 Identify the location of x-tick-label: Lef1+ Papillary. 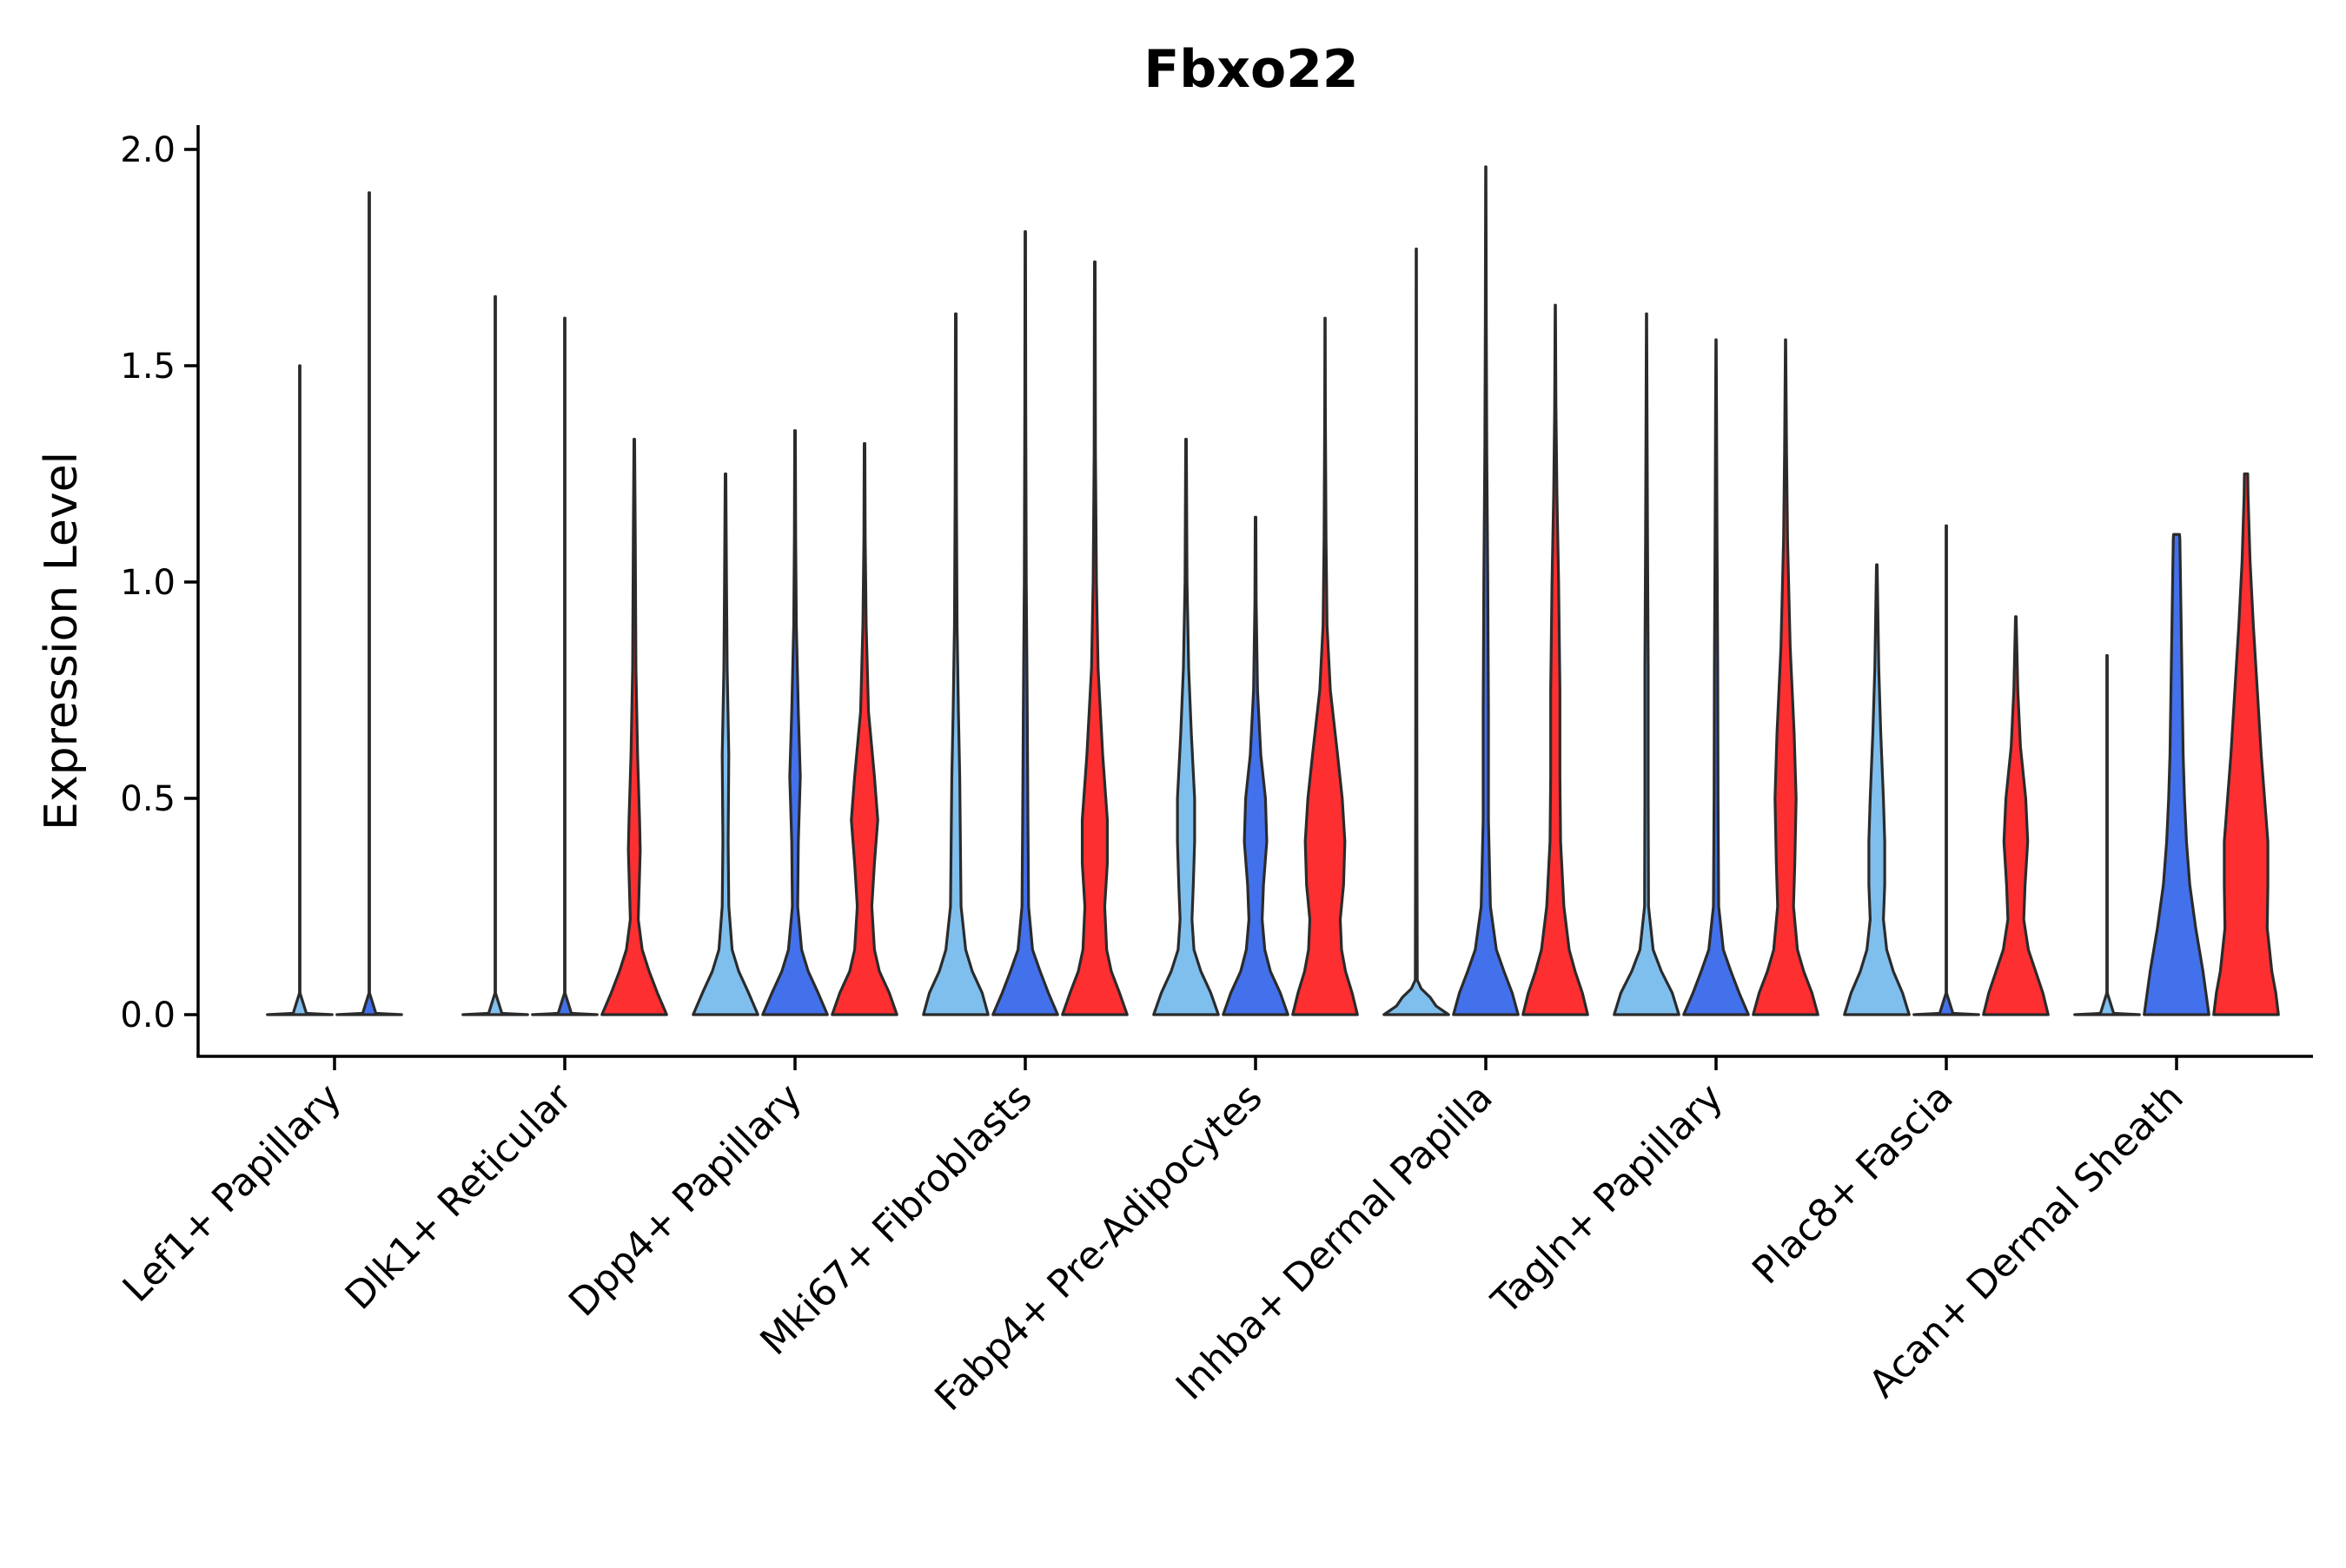
(232, 1193).